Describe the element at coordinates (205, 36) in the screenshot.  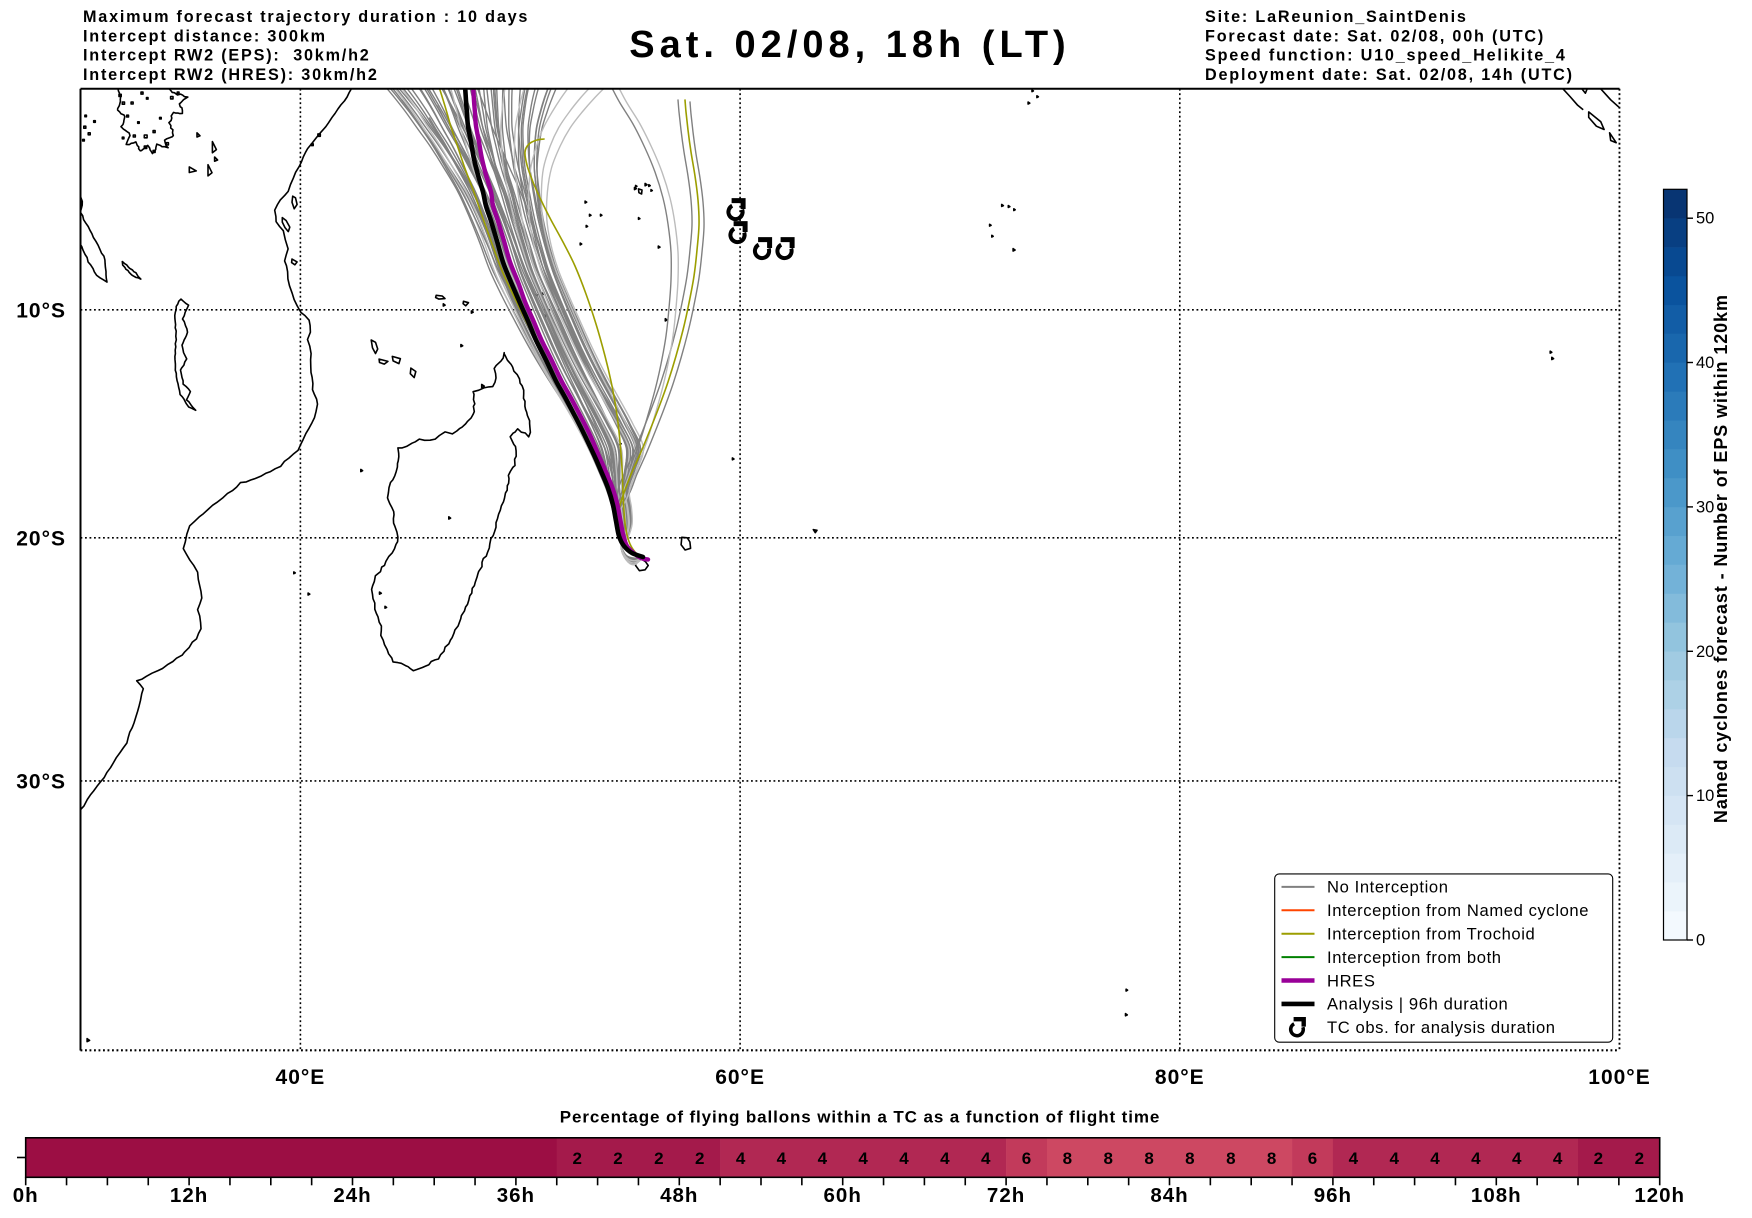
I see `svg-text: Intercept distance: 300km` at that location.